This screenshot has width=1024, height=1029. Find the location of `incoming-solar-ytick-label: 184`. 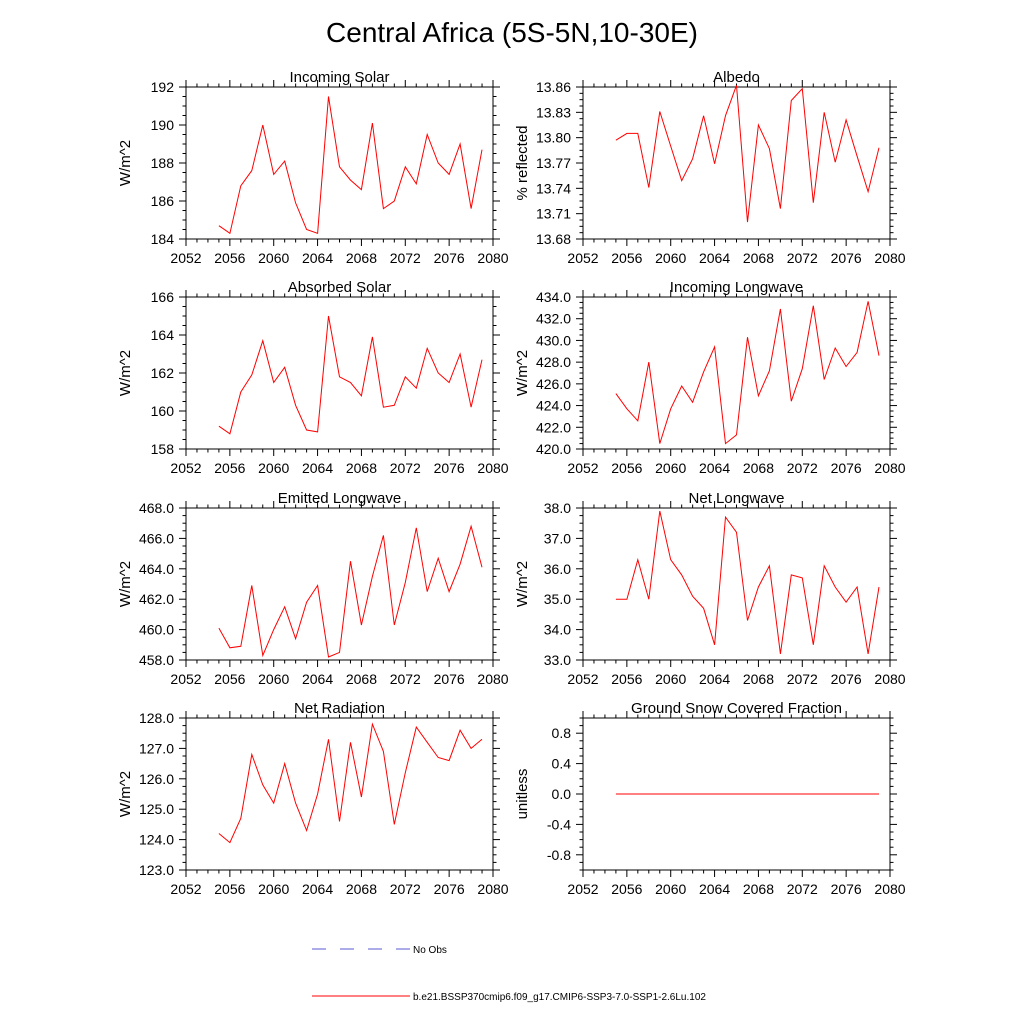

incoming-solar-ytick-label: 184 is located at coordinates (163, 239).